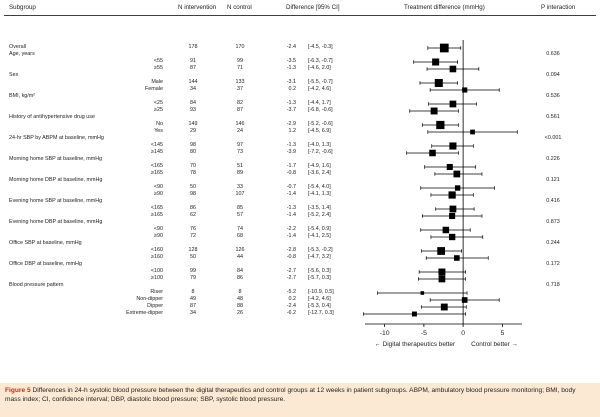 The width and height of the screenshot is (600, 417). Describe the element at coordinates (291, 306) in the screenshot. I see `difference-value: -2.4` at that location.